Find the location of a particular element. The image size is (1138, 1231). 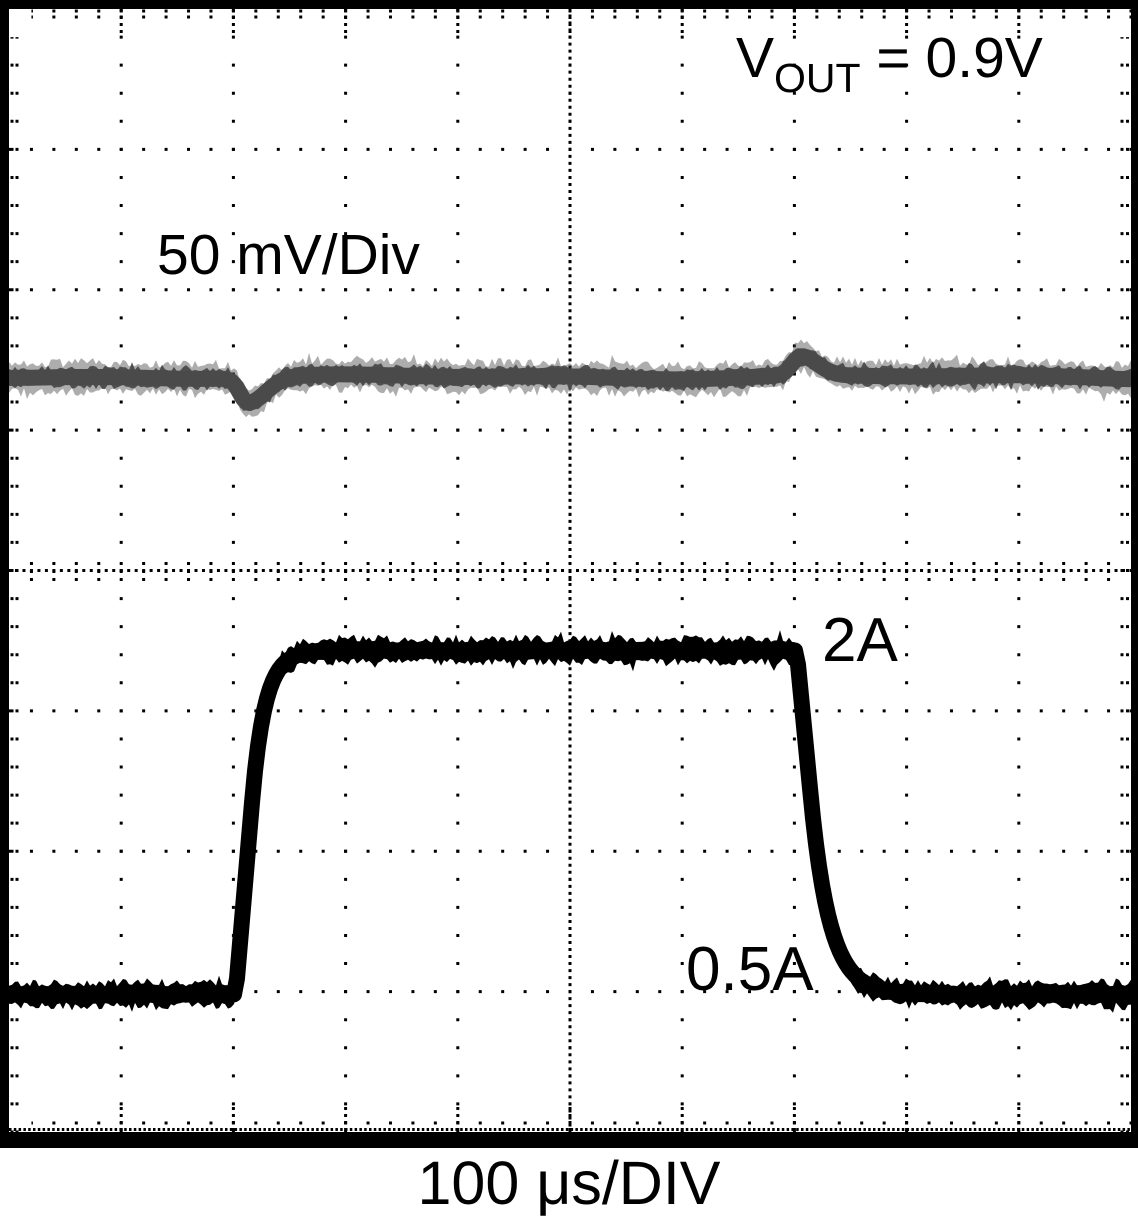

vout-label: VOUT = 0.9V is located at coordinates (889, 64).